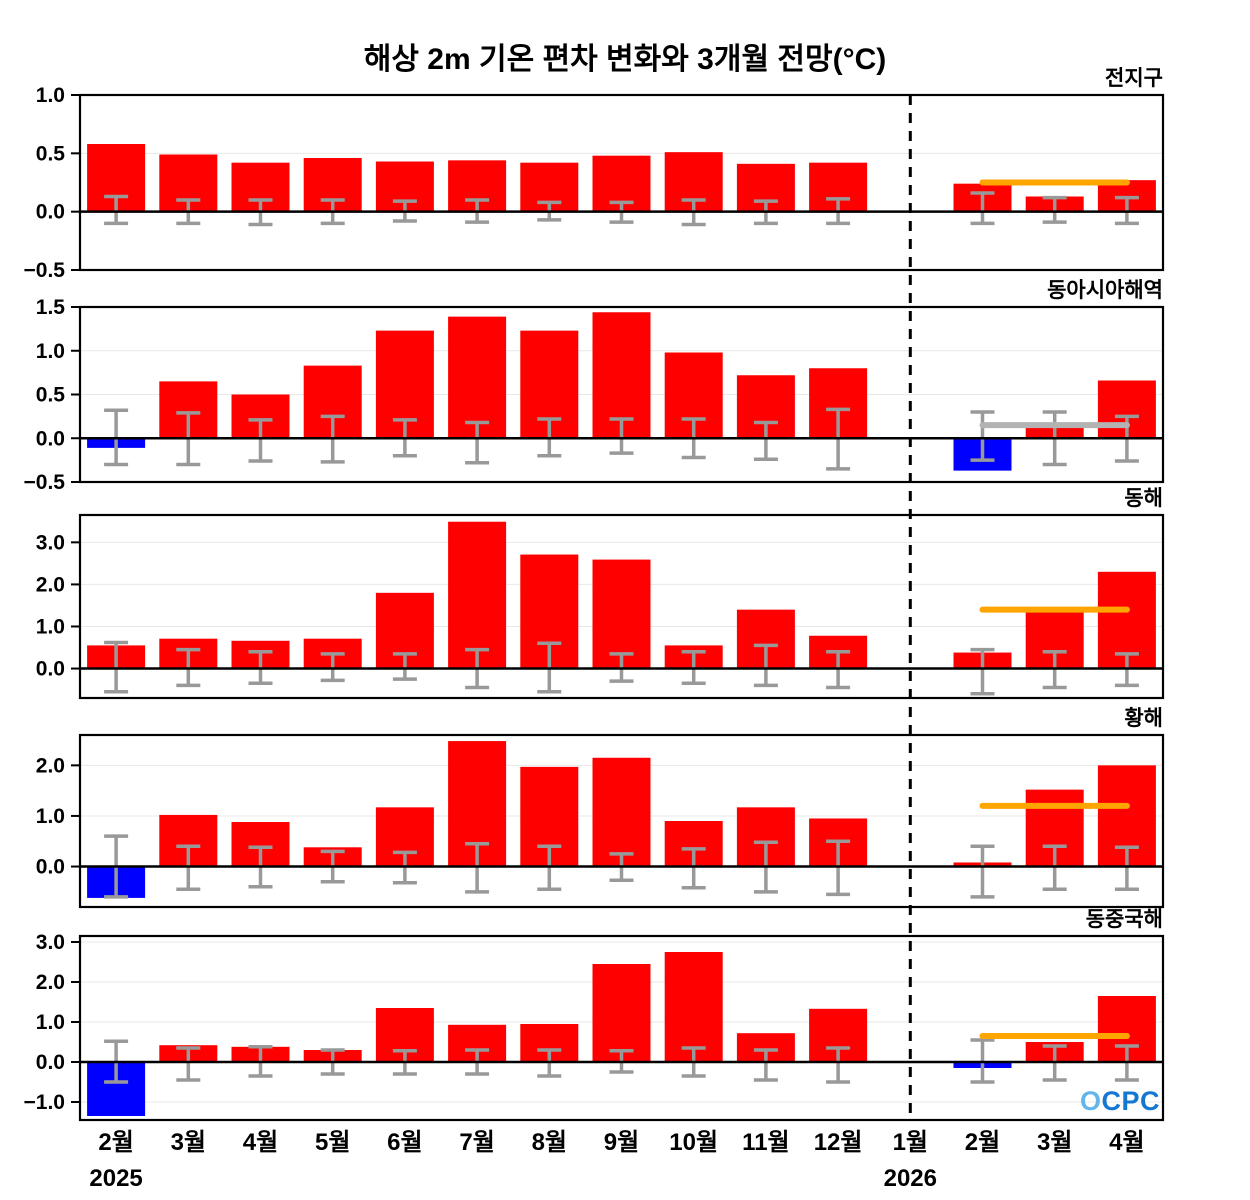  What do you see at coordinates (910, 1178) in the screenshot?
I see `x-label-year: 2026` at bounding box center [910, 1178].